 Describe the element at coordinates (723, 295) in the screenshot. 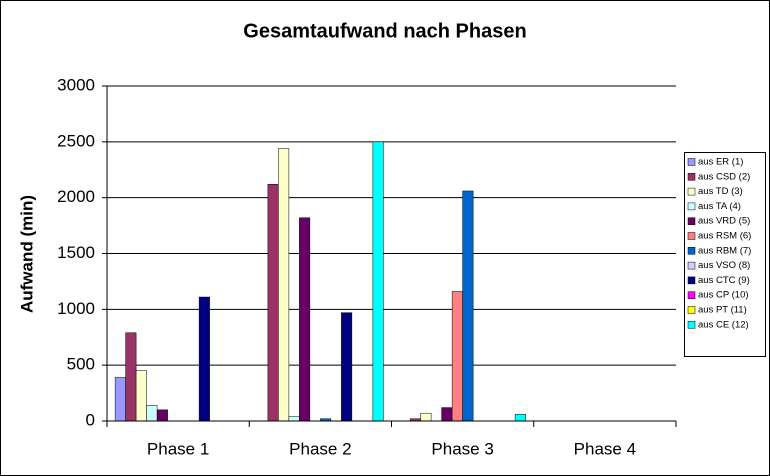

I see `legend-label: aus CP (10)` at that location.